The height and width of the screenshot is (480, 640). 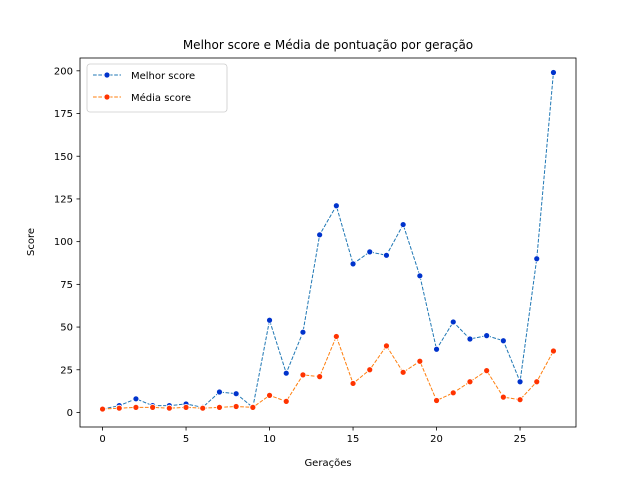 I want to click on y-tick-label: 75, so click(x=66, y=285).